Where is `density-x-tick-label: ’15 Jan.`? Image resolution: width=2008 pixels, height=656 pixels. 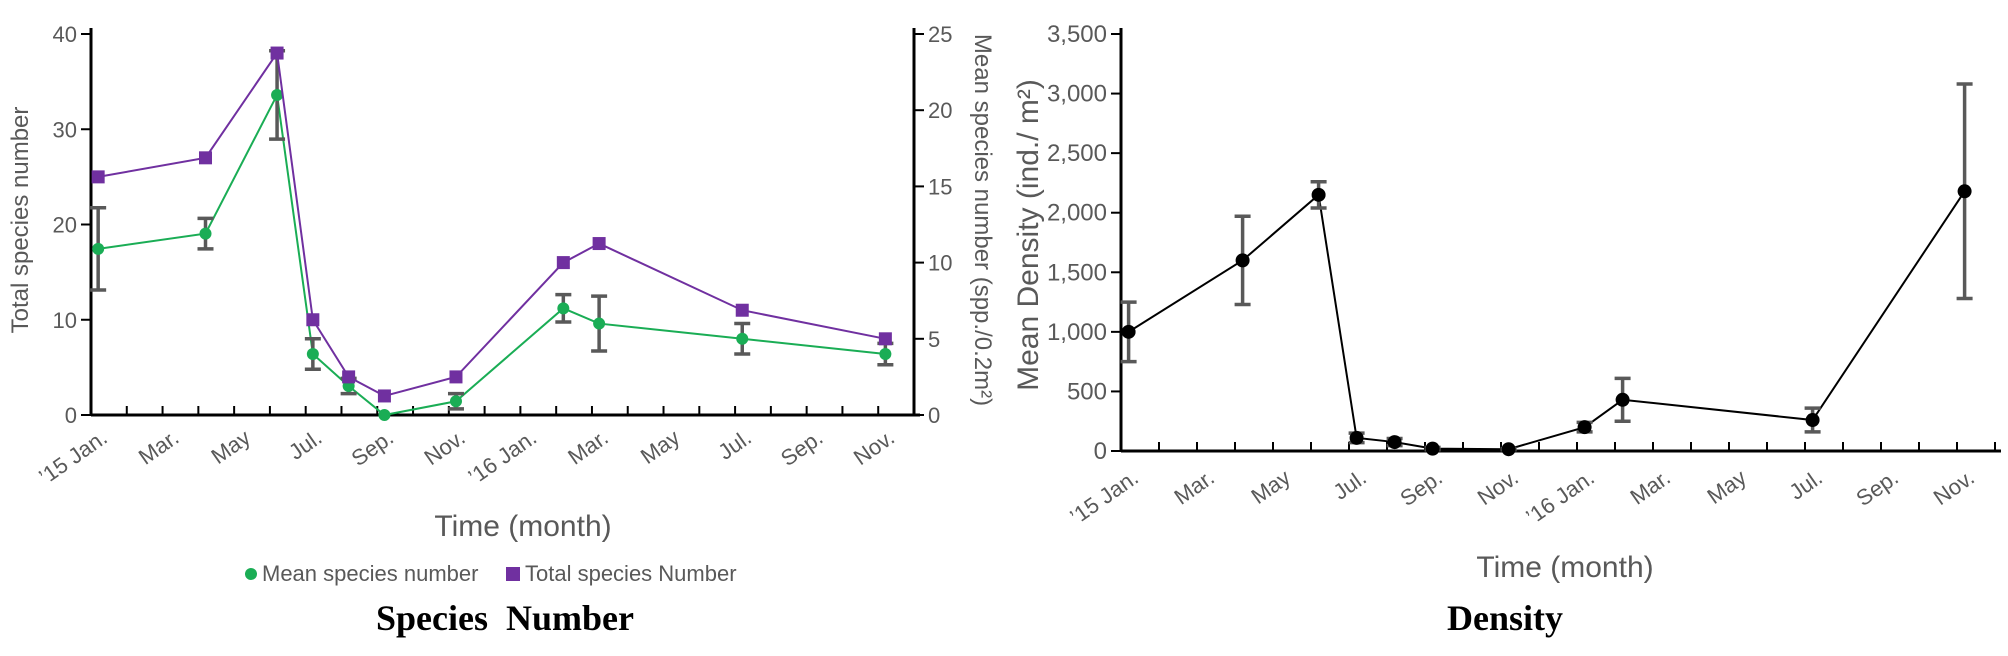 density-x-tick-label: ’15 Jan. is located at coordinates (1103, 497).